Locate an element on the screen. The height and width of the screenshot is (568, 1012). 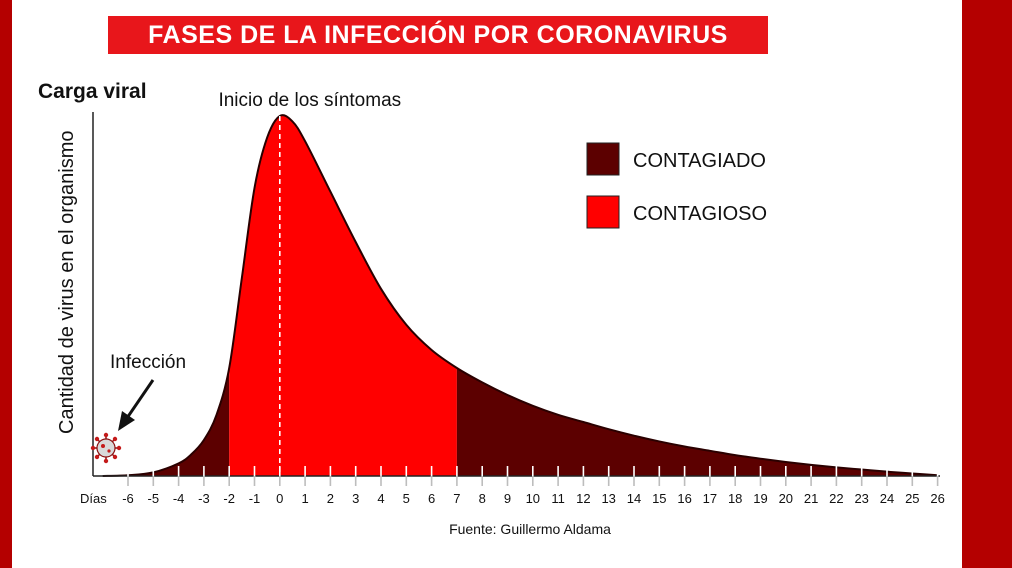
legend-label-contagioso: CONTAGIOSO is located at coordinates (700, 214).